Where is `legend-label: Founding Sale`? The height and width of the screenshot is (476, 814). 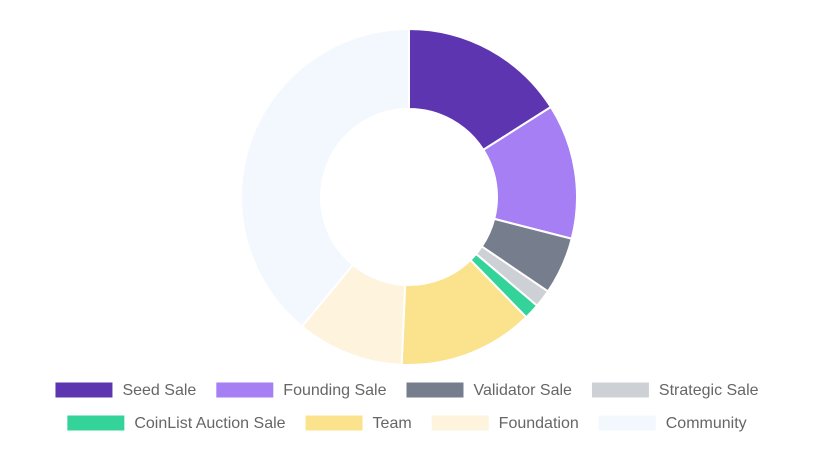
legend-label: Founding Sale is located at coordinates (334, 390).